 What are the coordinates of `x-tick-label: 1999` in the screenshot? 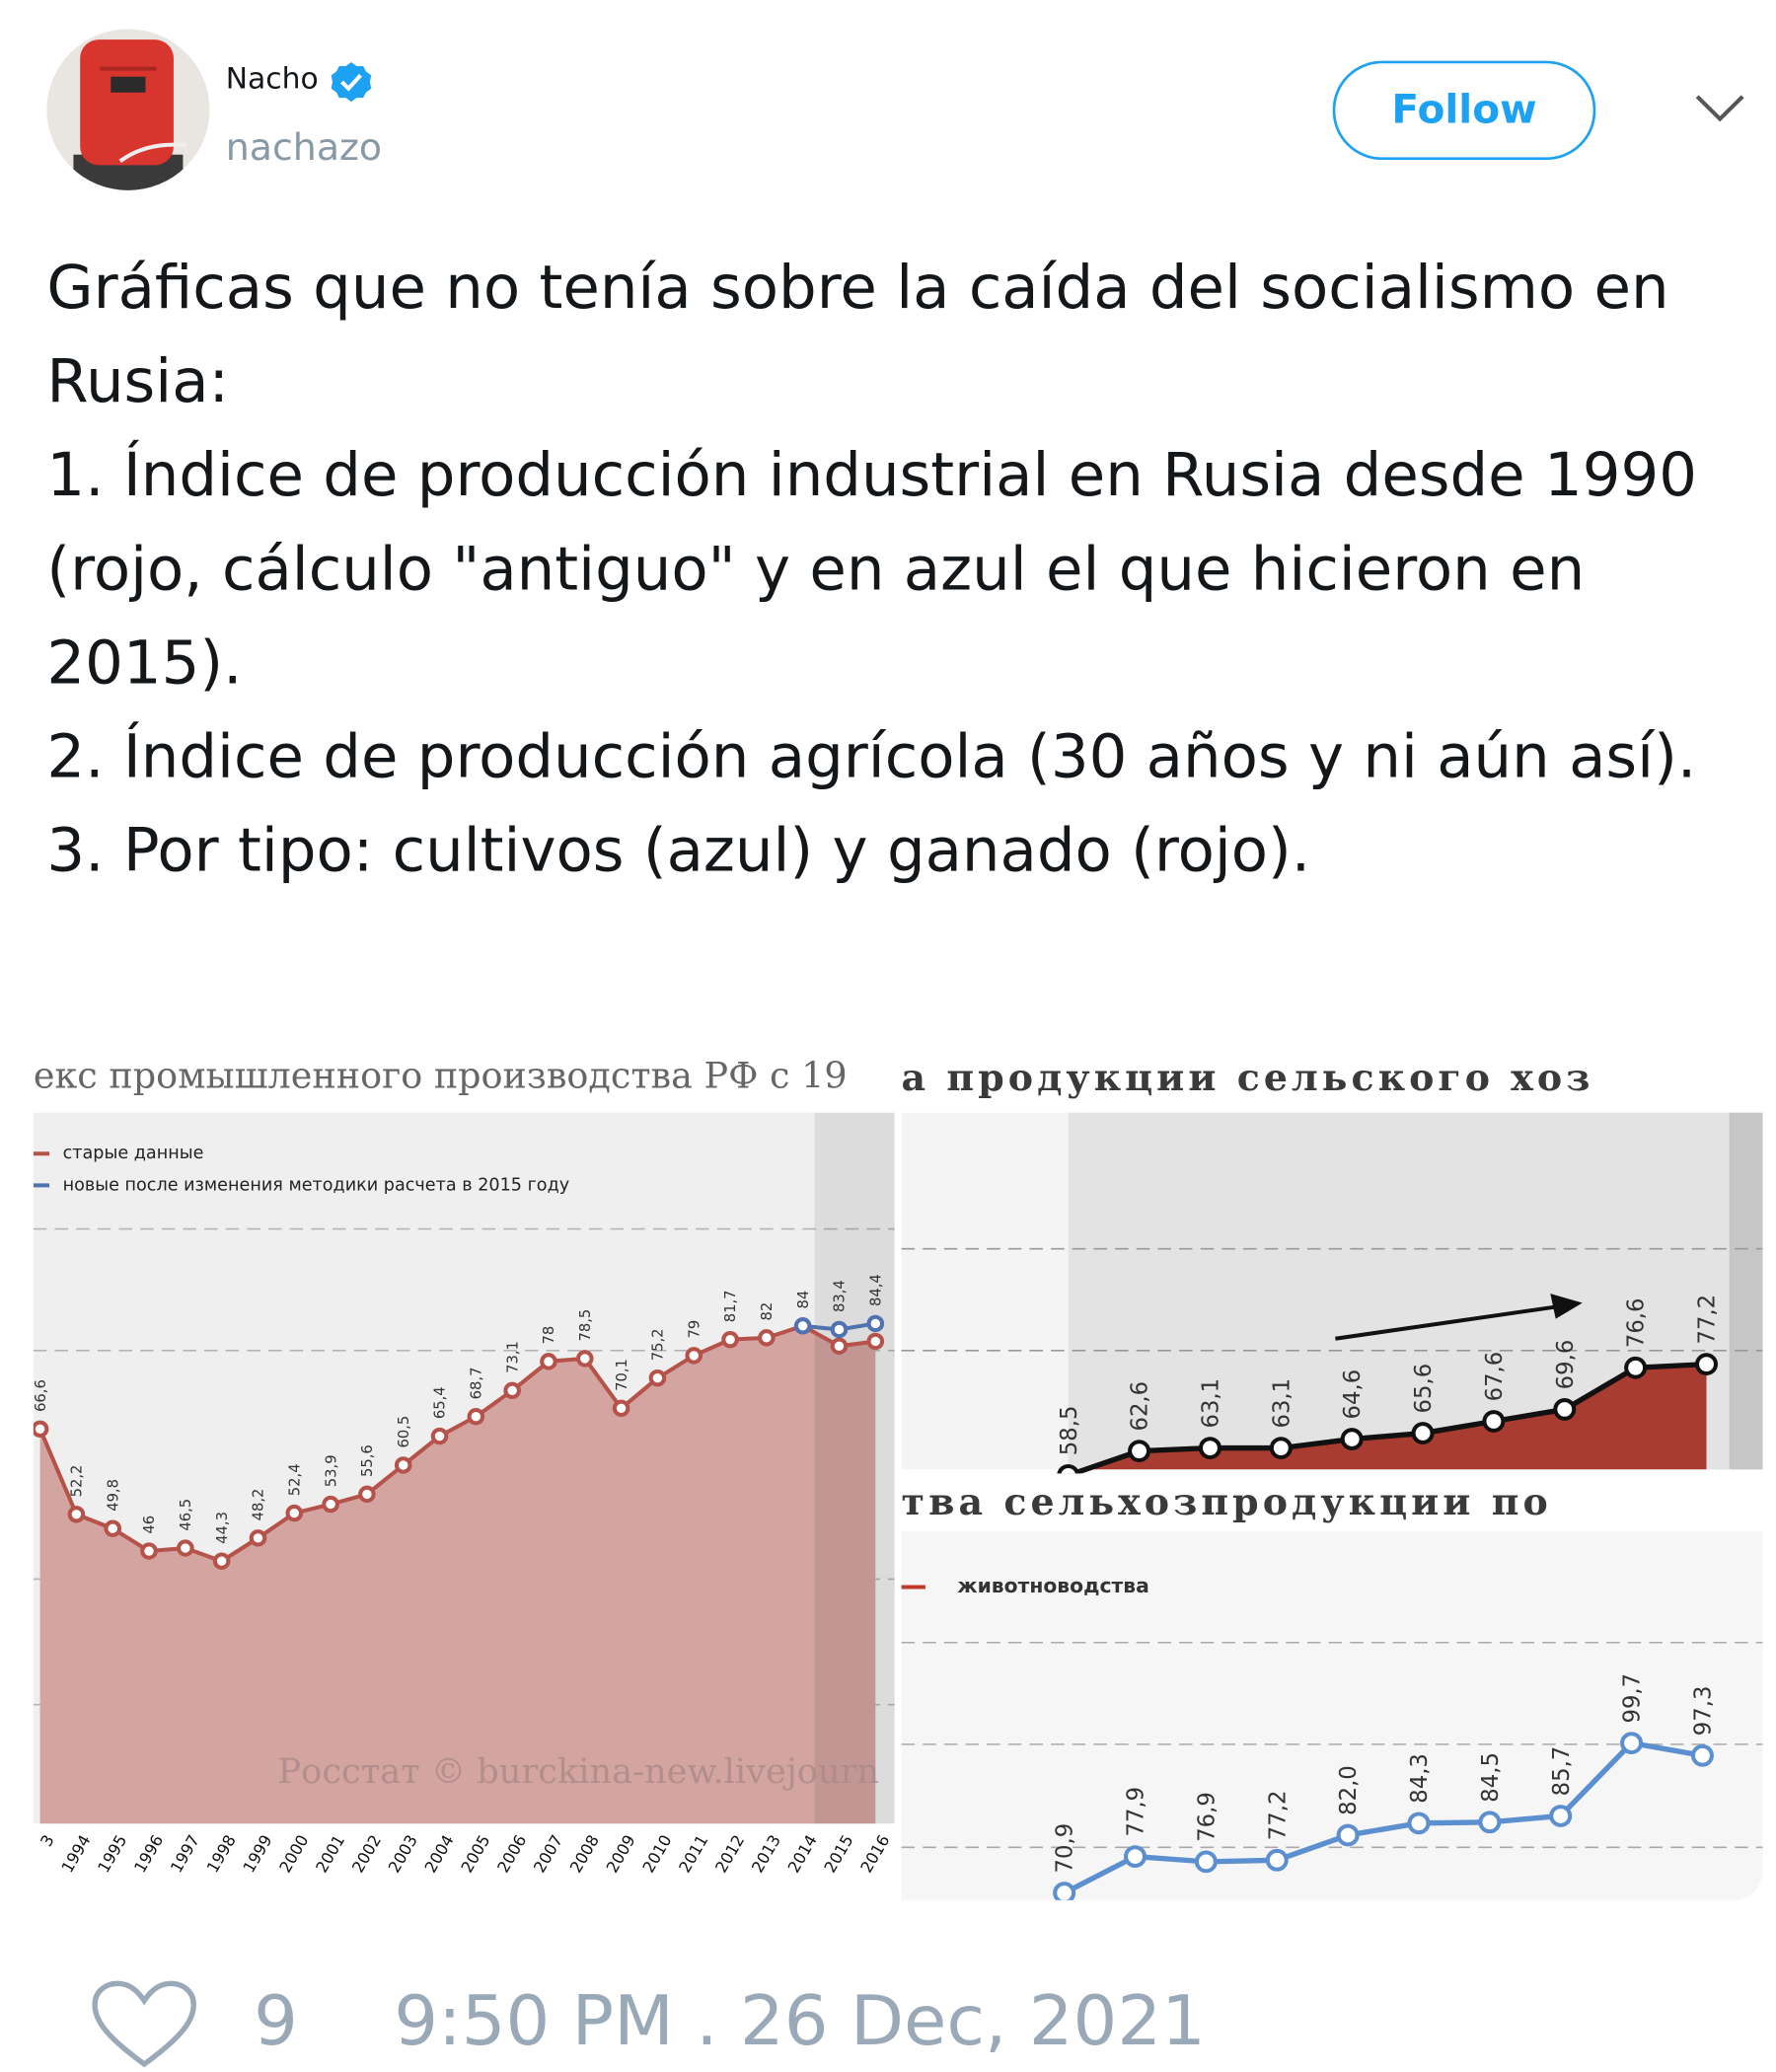 It's located at (258, 1854).